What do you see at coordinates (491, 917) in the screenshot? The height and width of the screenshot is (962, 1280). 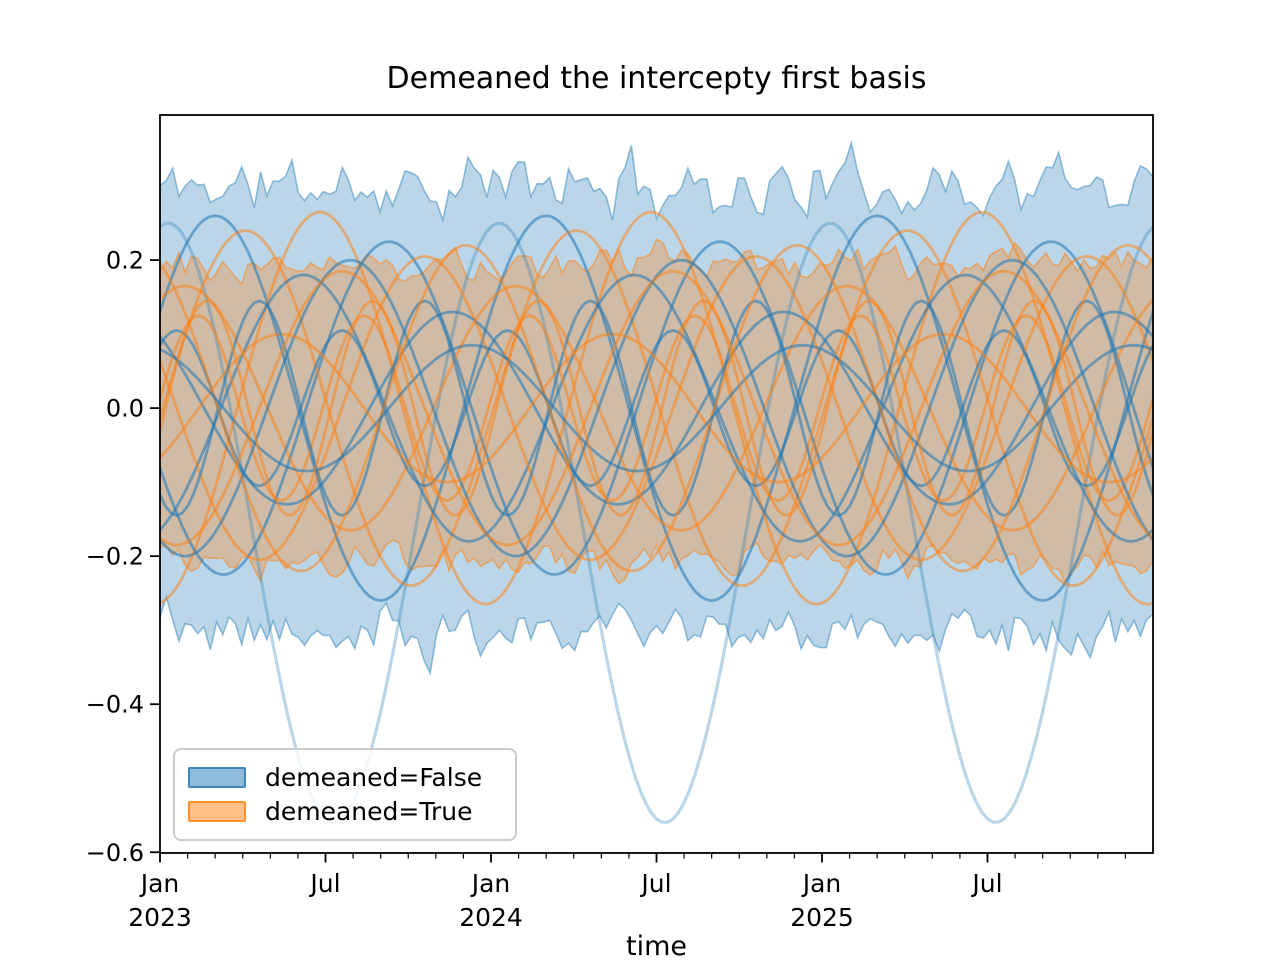 I see `x-tick-year-label: 2024` at bounding box center [491, 917].